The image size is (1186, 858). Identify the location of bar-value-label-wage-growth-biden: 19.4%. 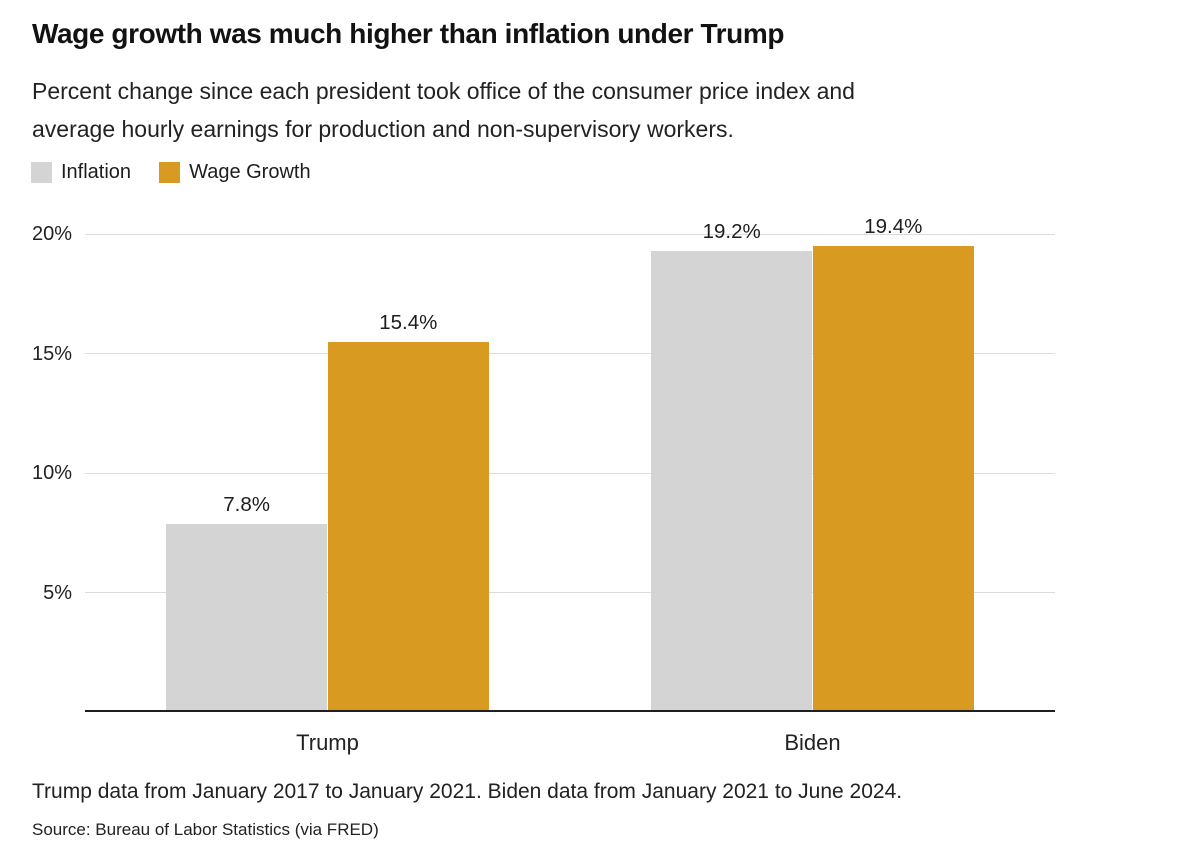
(893, 227).